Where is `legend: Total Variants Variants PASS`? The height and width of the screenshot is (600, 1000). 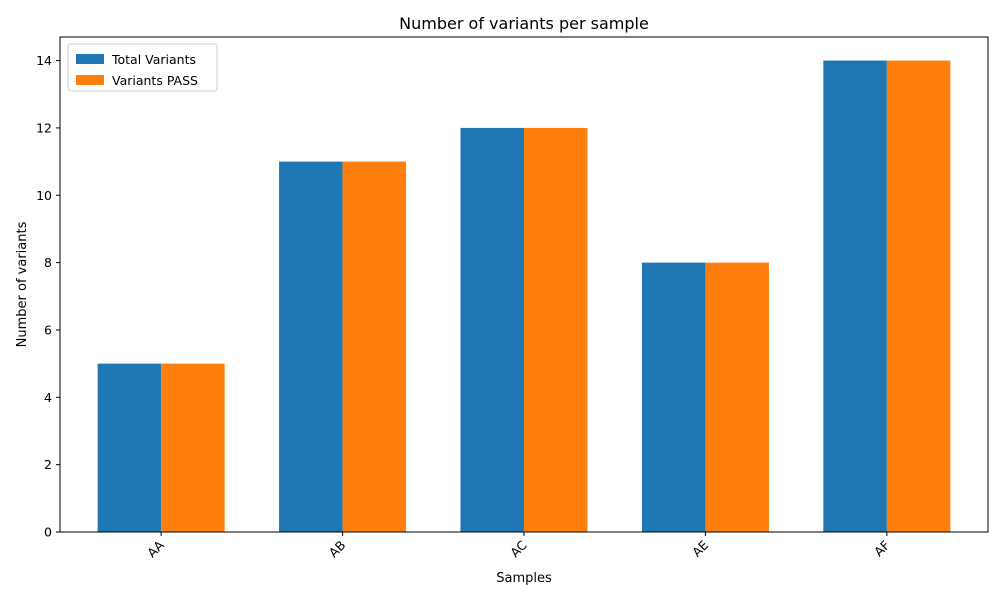 legend: Total Variants Variants PASS is located at coordinates (142, 67).